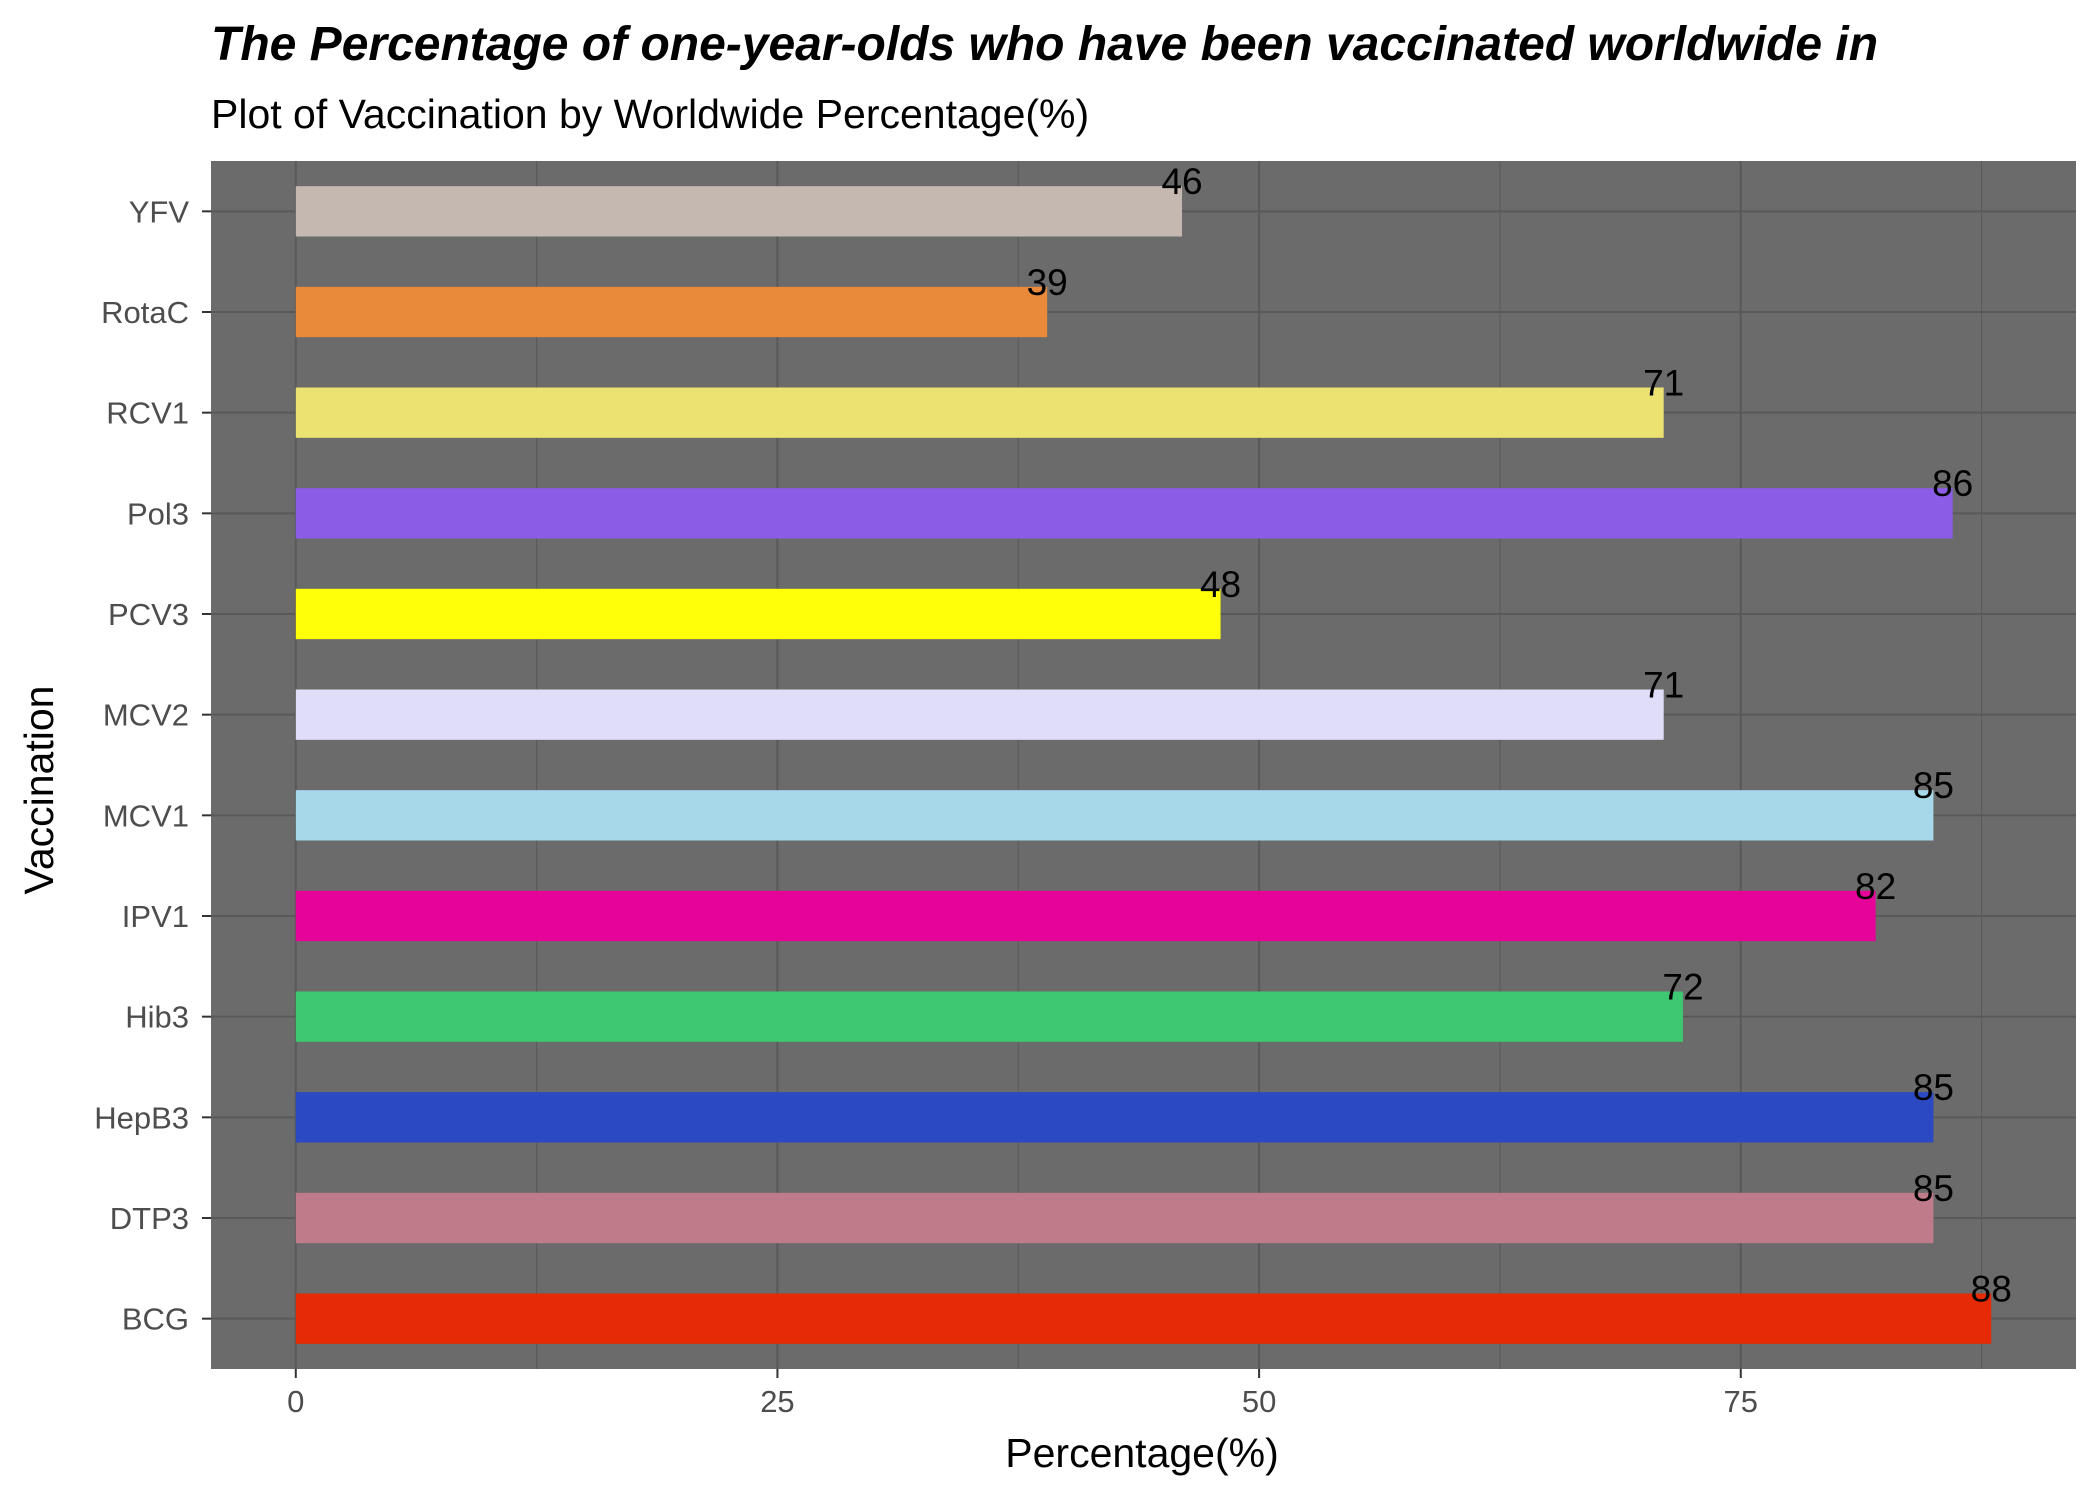 This screenshot has height=1499, width=2099. Describe the element at coordinates (989, 1016) in the screenshot. I see `bar-hib3` at that location.